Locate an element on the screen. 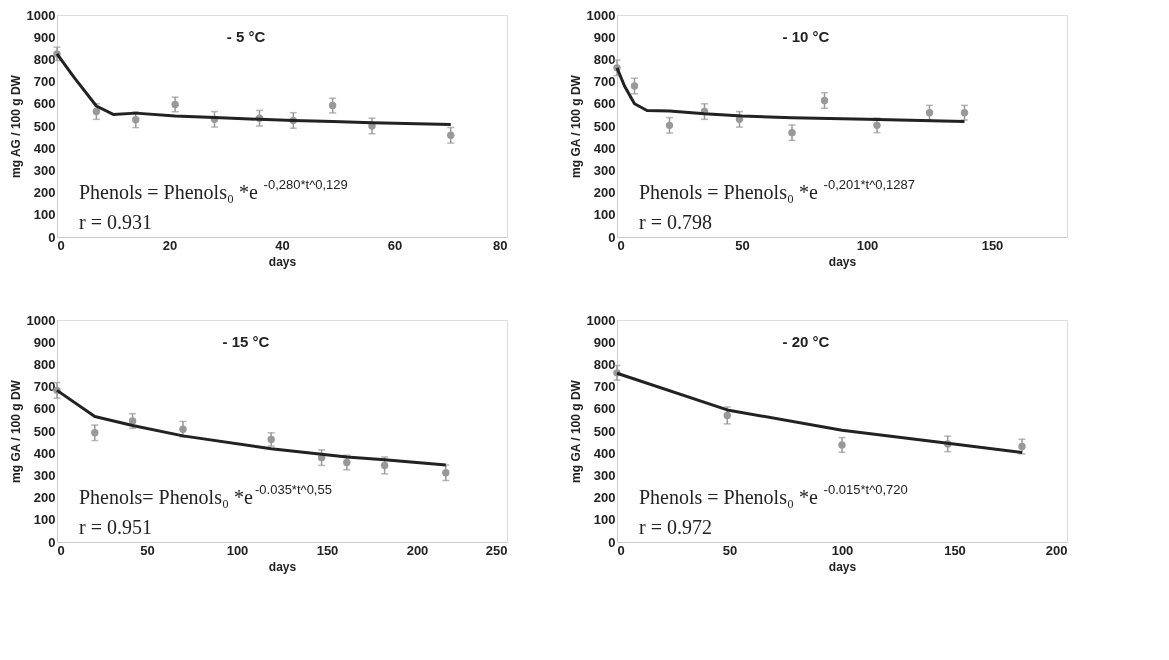 Image resolution: width=1169 pixels, height=660 pixels. x-tick-label: 80 is located at coordinates (500, 245).